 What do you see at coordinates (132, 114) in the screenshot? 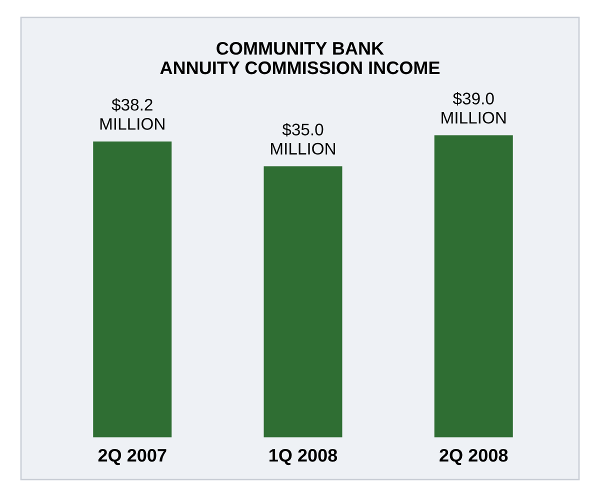
I see `data-label: $38.2 MILLION` at bounding box center [132, 114].